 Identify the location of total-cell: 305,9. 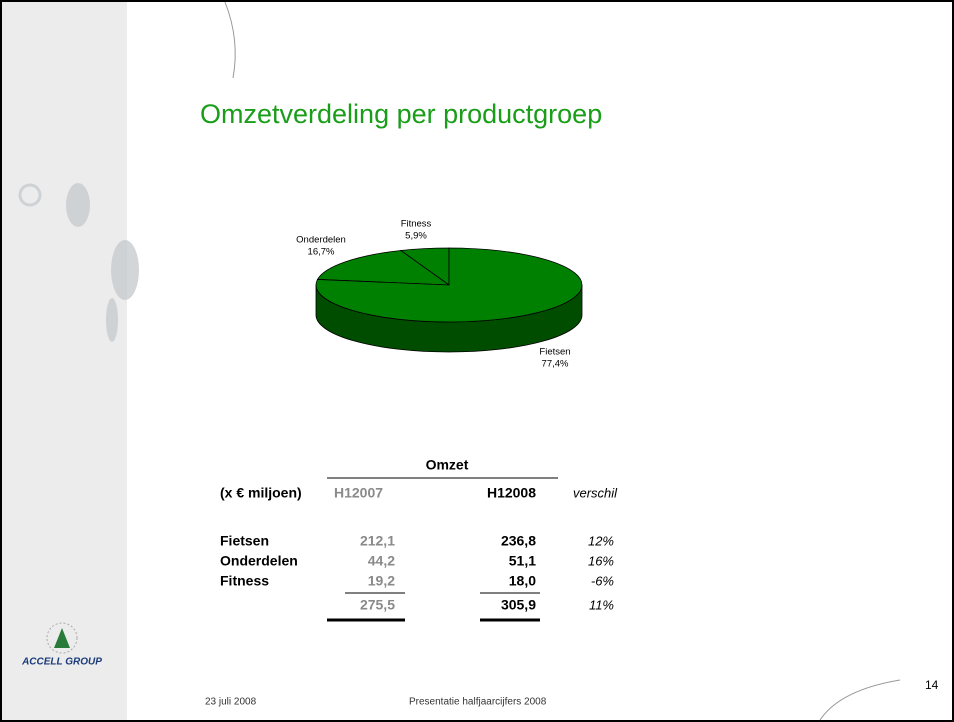
(518, 605).